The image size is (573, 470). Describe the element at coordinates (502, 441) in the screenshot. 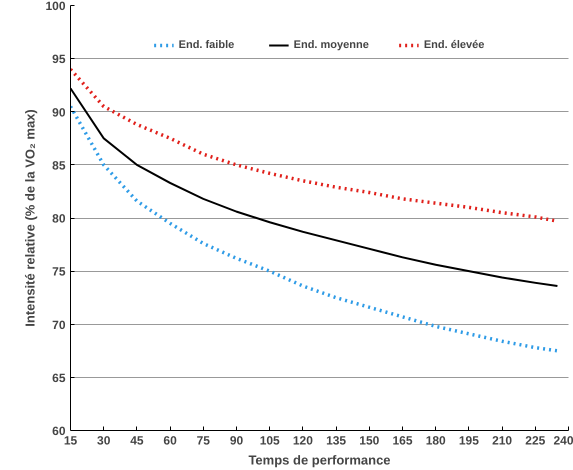

I see `x-tick-label: 210` at that location.